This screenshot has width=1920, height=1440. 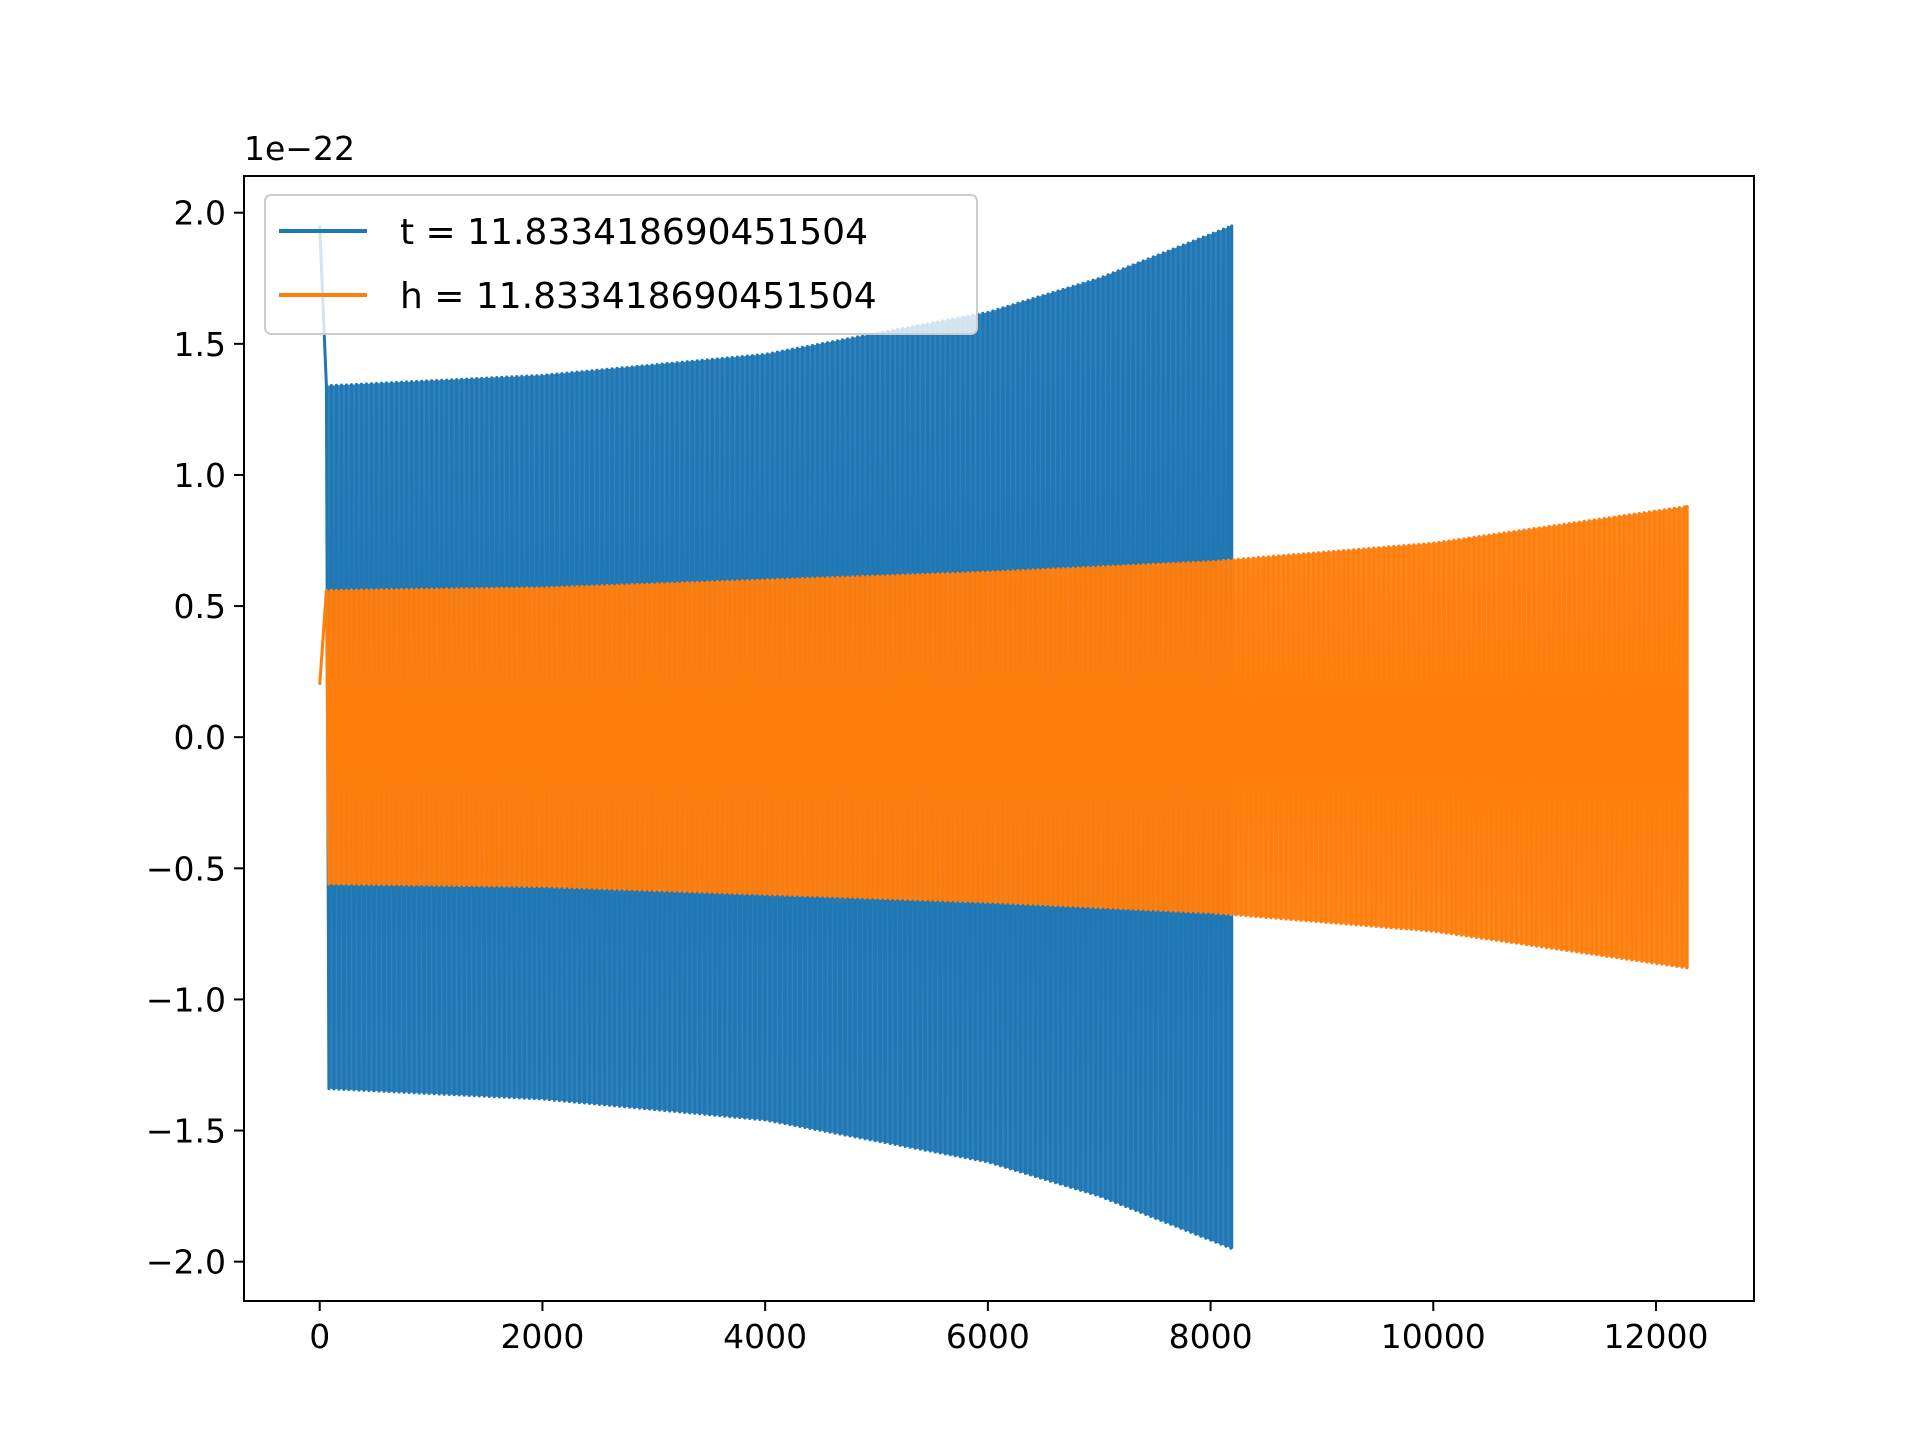 What do you see at coordinates (542, 1336) in the screenshot?
I see `x-tick-label: 2000` at bounding box center [542, 1336].